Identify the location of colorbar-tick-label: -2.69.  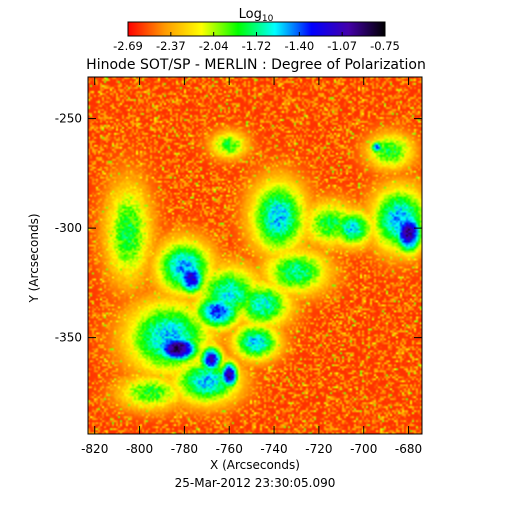
(128, 46).